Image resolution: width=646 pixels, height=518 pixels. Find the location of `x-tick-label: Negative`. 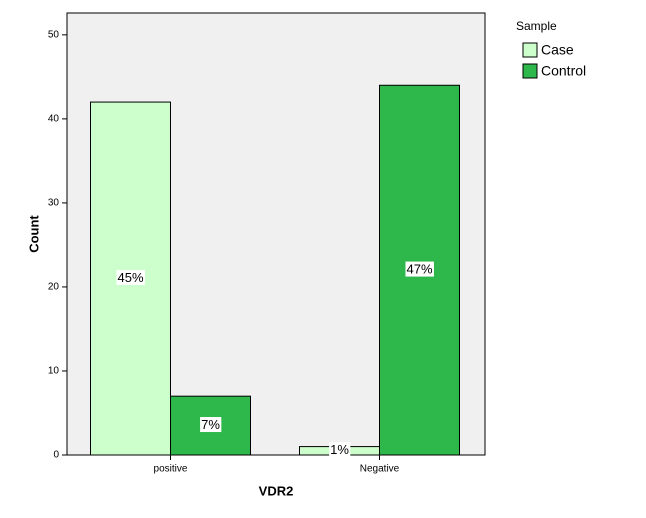

x-tick-label: Negative is located at coordinates (380, 469).